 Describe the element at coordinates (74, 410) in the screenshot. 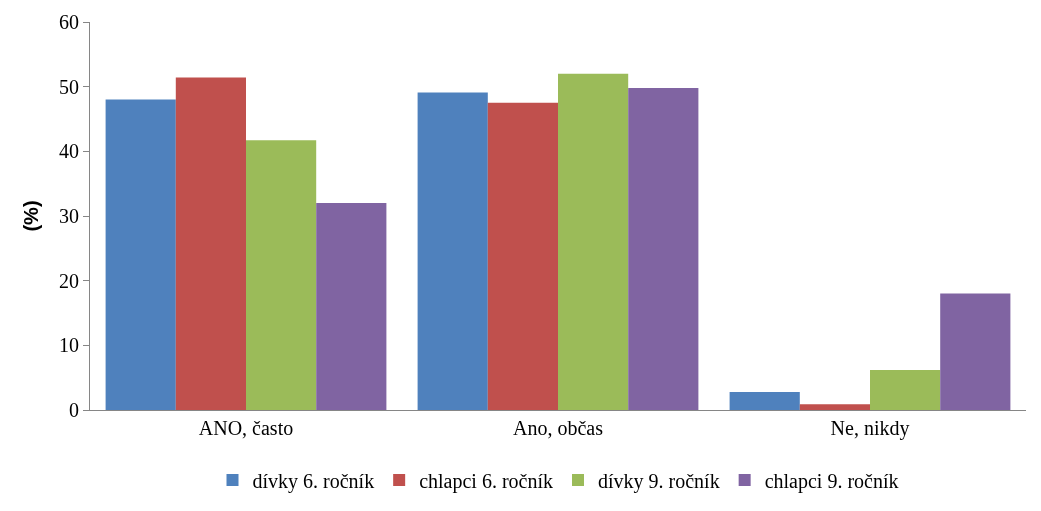

I see `y-tick-label: 0` at that location.